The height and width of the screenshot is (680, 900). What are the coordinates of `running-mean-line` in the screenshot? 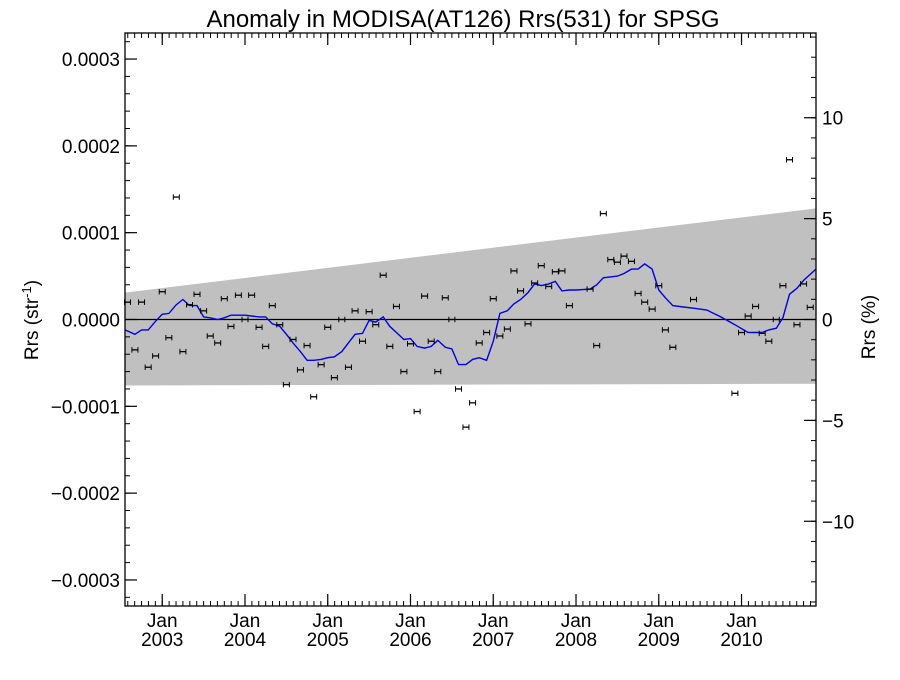 It's located at (470, 314).